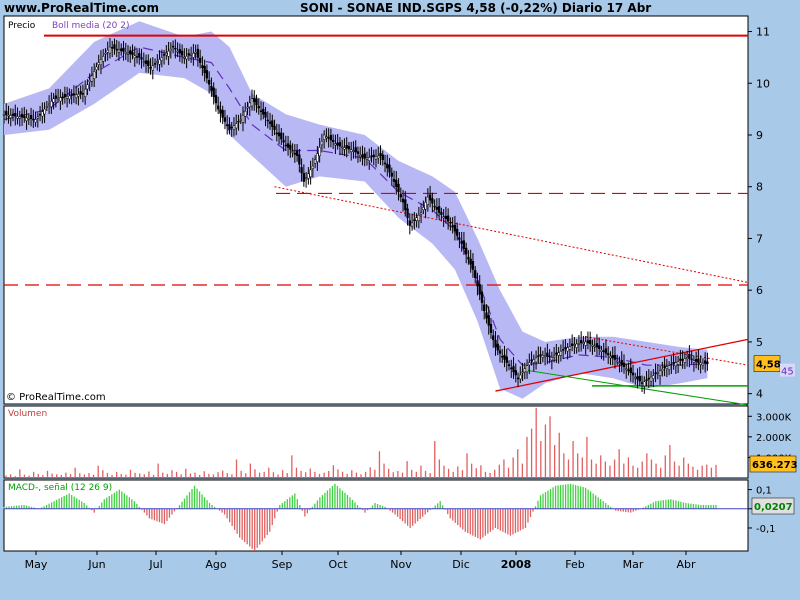 This screenshot has width=800, height=600. Describe the element at coordinates (511, 234) in the screenshot. I see `trend-line` at that location.